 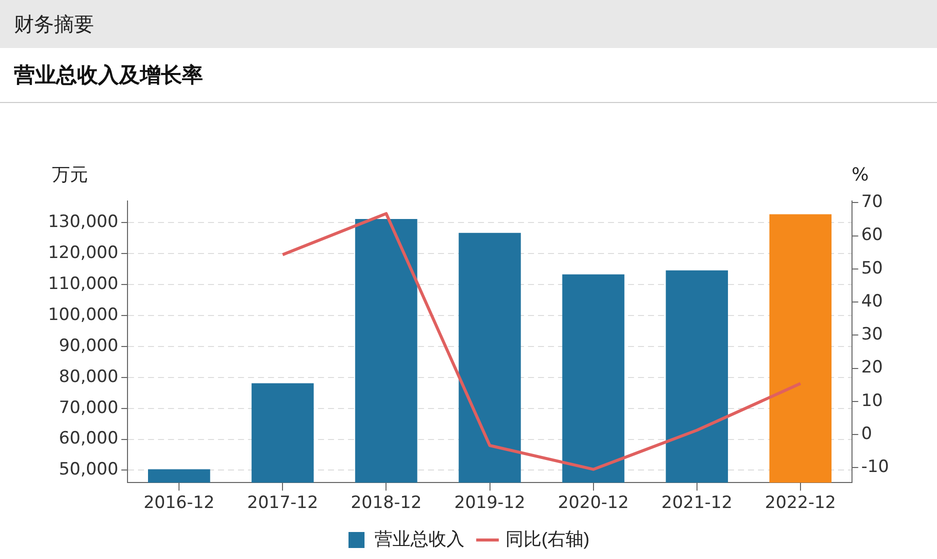 I want to click on y2-tick-label: 70, so click(x=872, y=202).